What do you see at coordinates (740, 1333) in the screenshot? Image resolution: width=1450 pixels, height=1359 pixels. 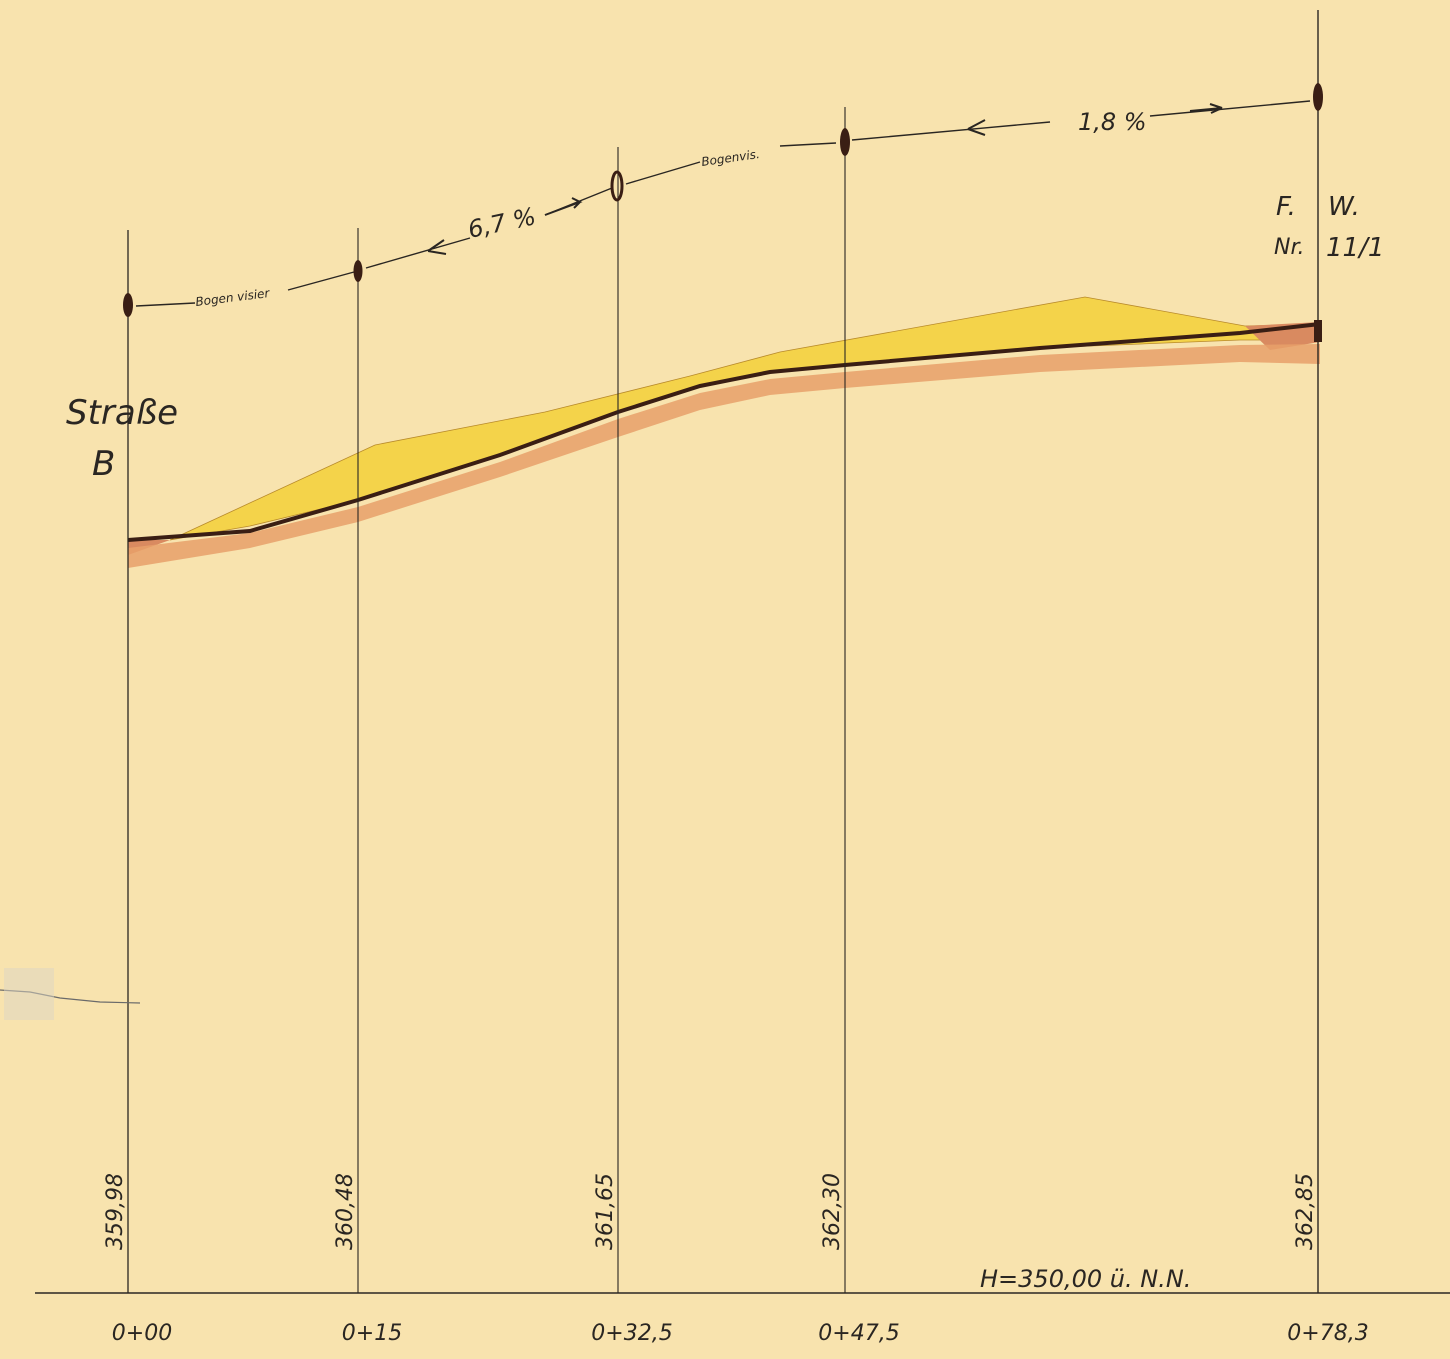 I see `station-labels: 0+00 0+15 0+32,5 0+47,5 0+78,3` at bounding box center [740, 1333].